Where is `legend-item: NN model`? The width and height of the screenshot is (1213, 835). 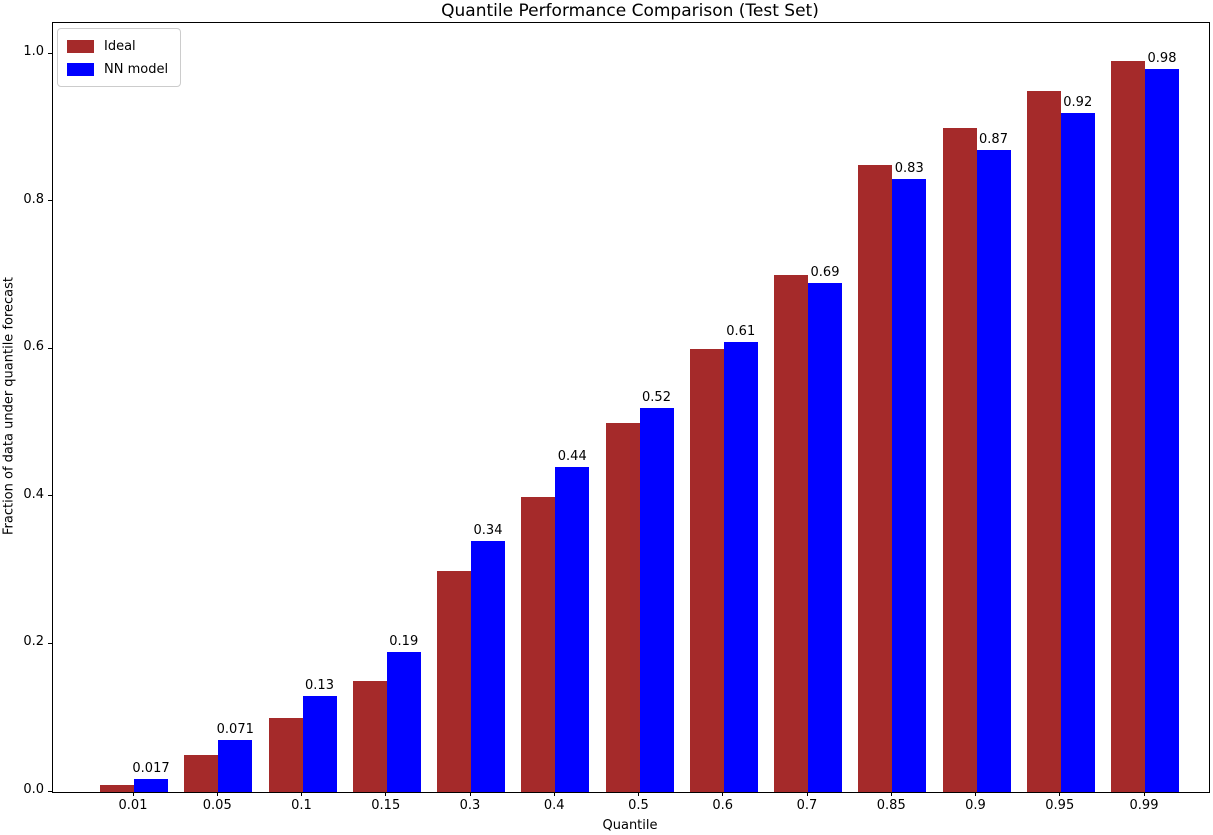 legend-item: NN model is located at coordinates (117, 69).